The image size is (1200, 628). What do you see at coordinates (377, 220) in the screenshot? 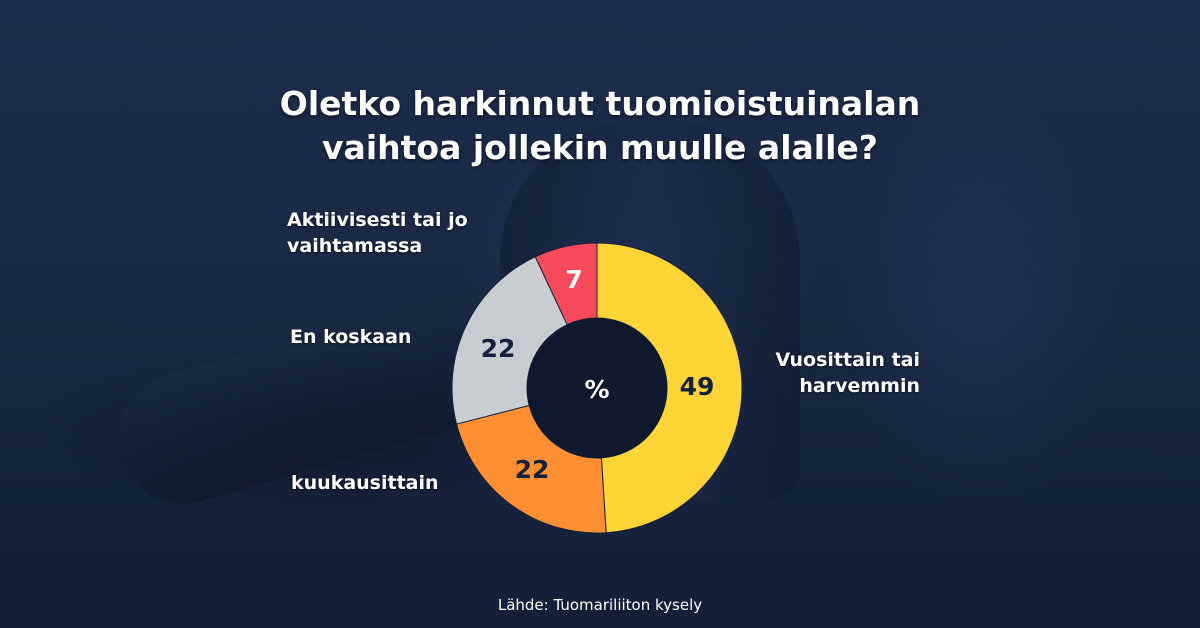
I see `label-aktiivisesti-line1: Aktiivisesti tai jo` at bounding box center [377, 220].